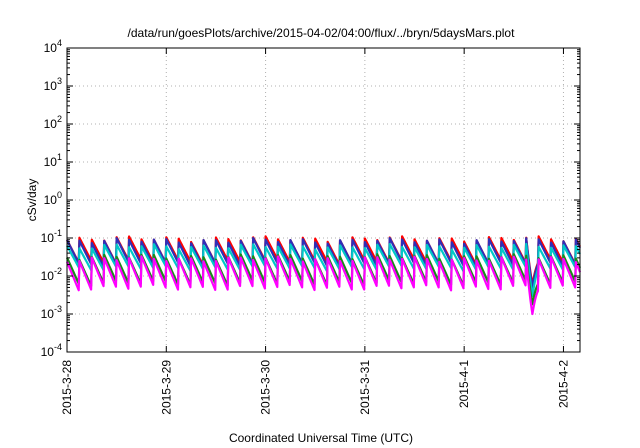  Describe the element at coordinates (51, 274) in the screenshot. I see `y-tick-label: 10⁻²` at that location.